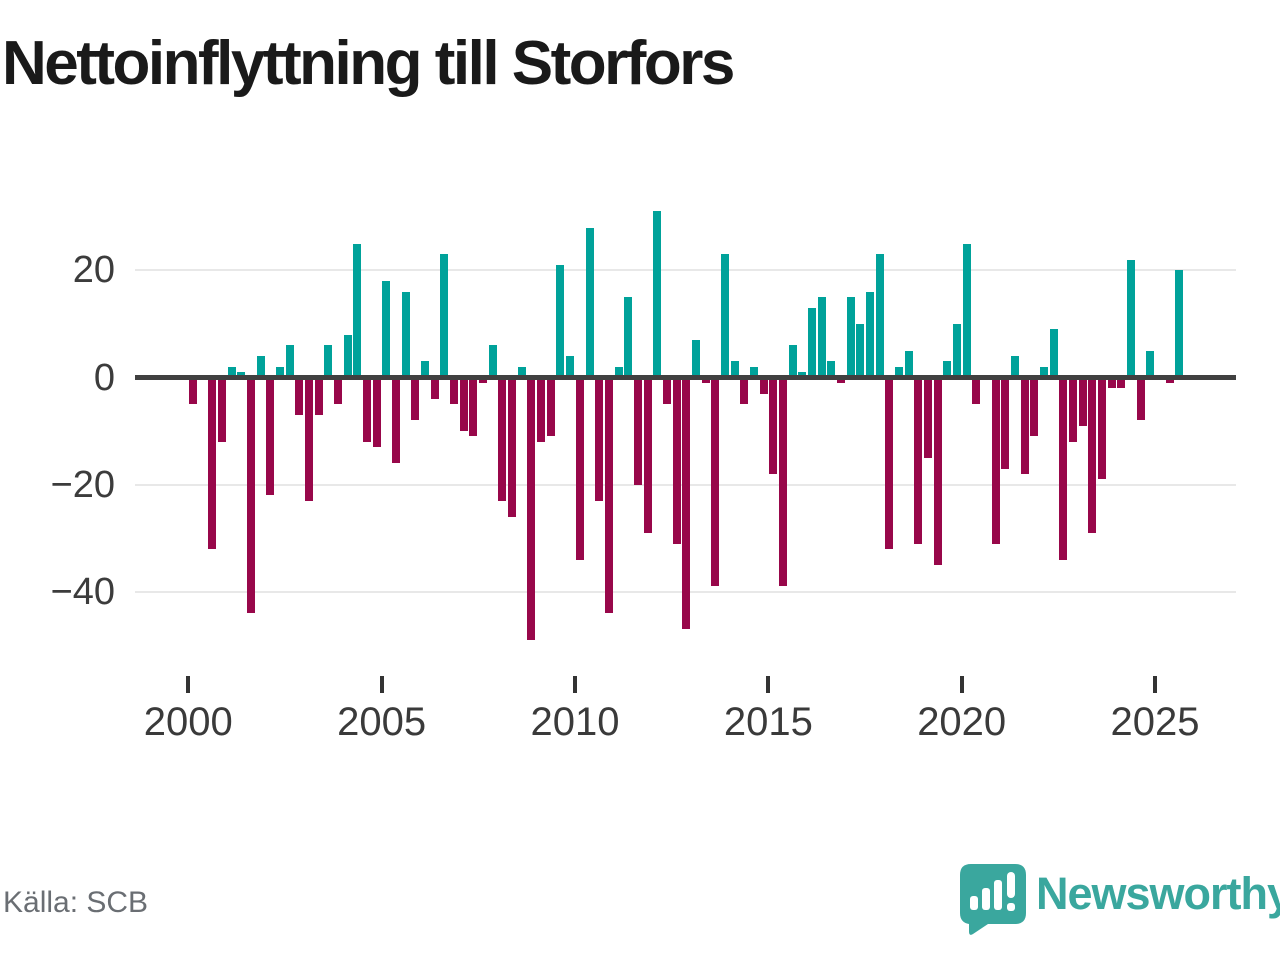 This screenshot has width=1280, height=960. Describe the element at coordinates (575, 722) in the screenshot. I see `x-axis-label: 2010` at that location.